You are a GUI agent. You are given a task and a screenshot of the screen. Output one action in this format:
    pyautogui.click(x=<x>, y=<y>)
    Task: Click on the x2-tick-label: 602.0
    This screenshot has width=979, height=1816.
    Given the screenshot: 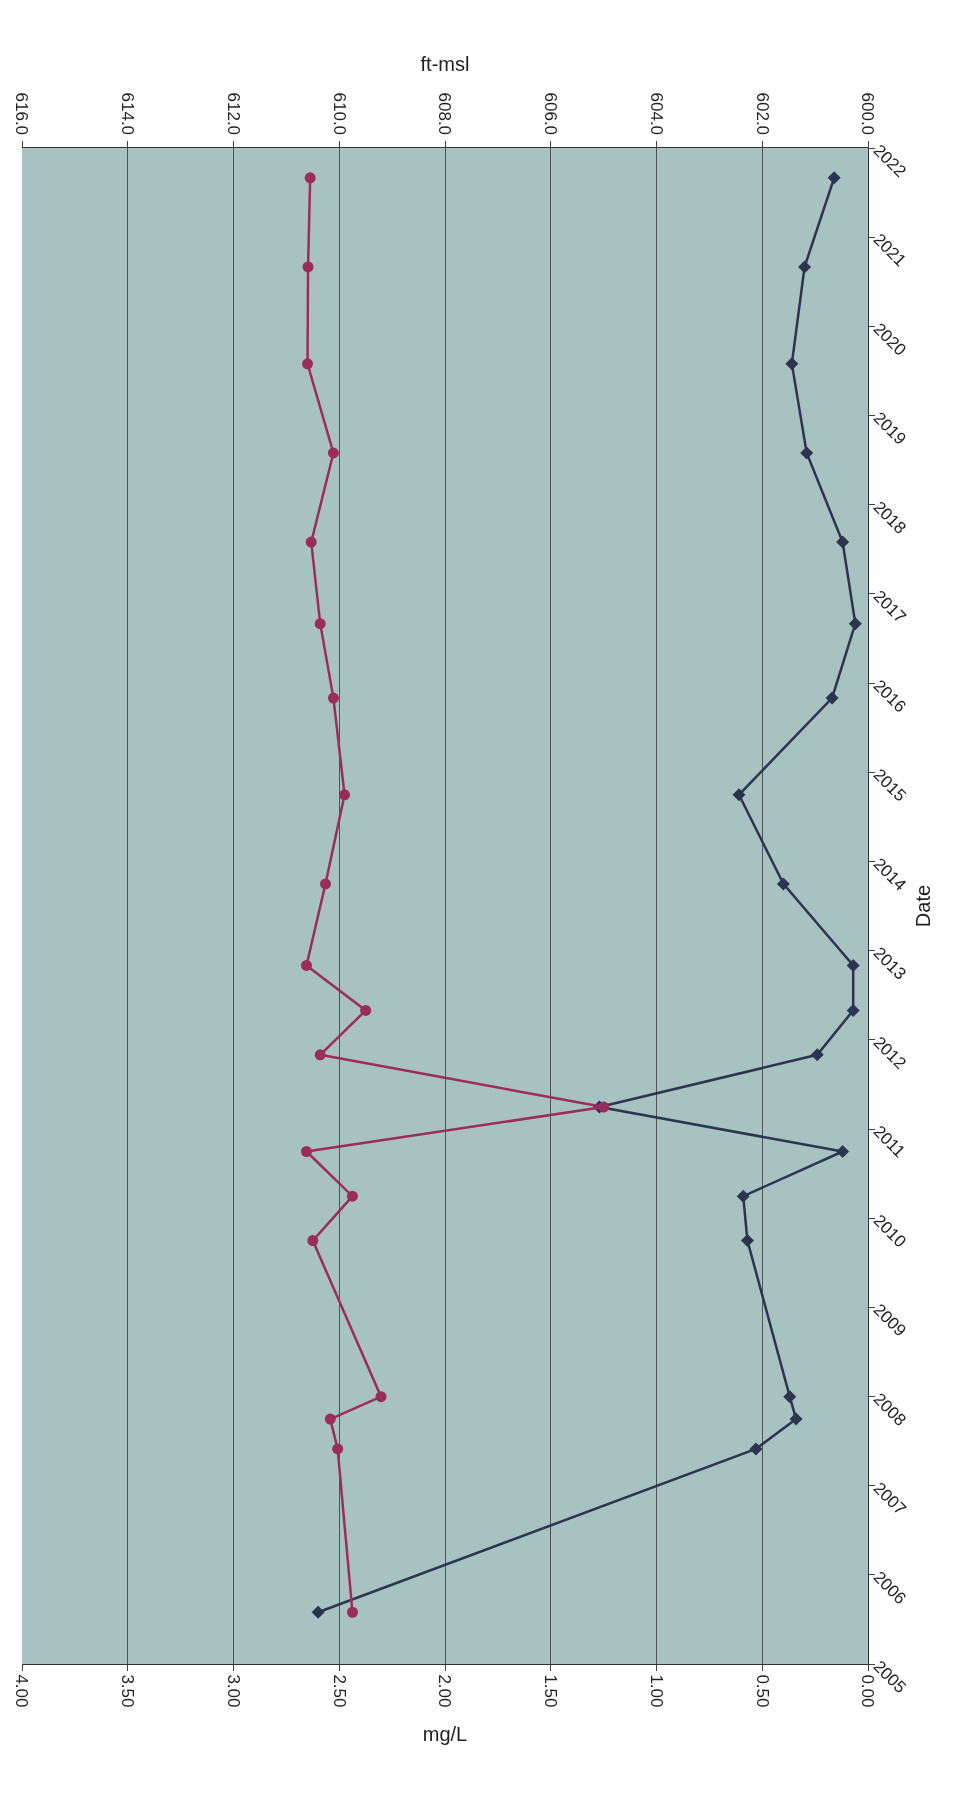 What is the action you would take?
    pyautogui.click(x=762, y=114)
    